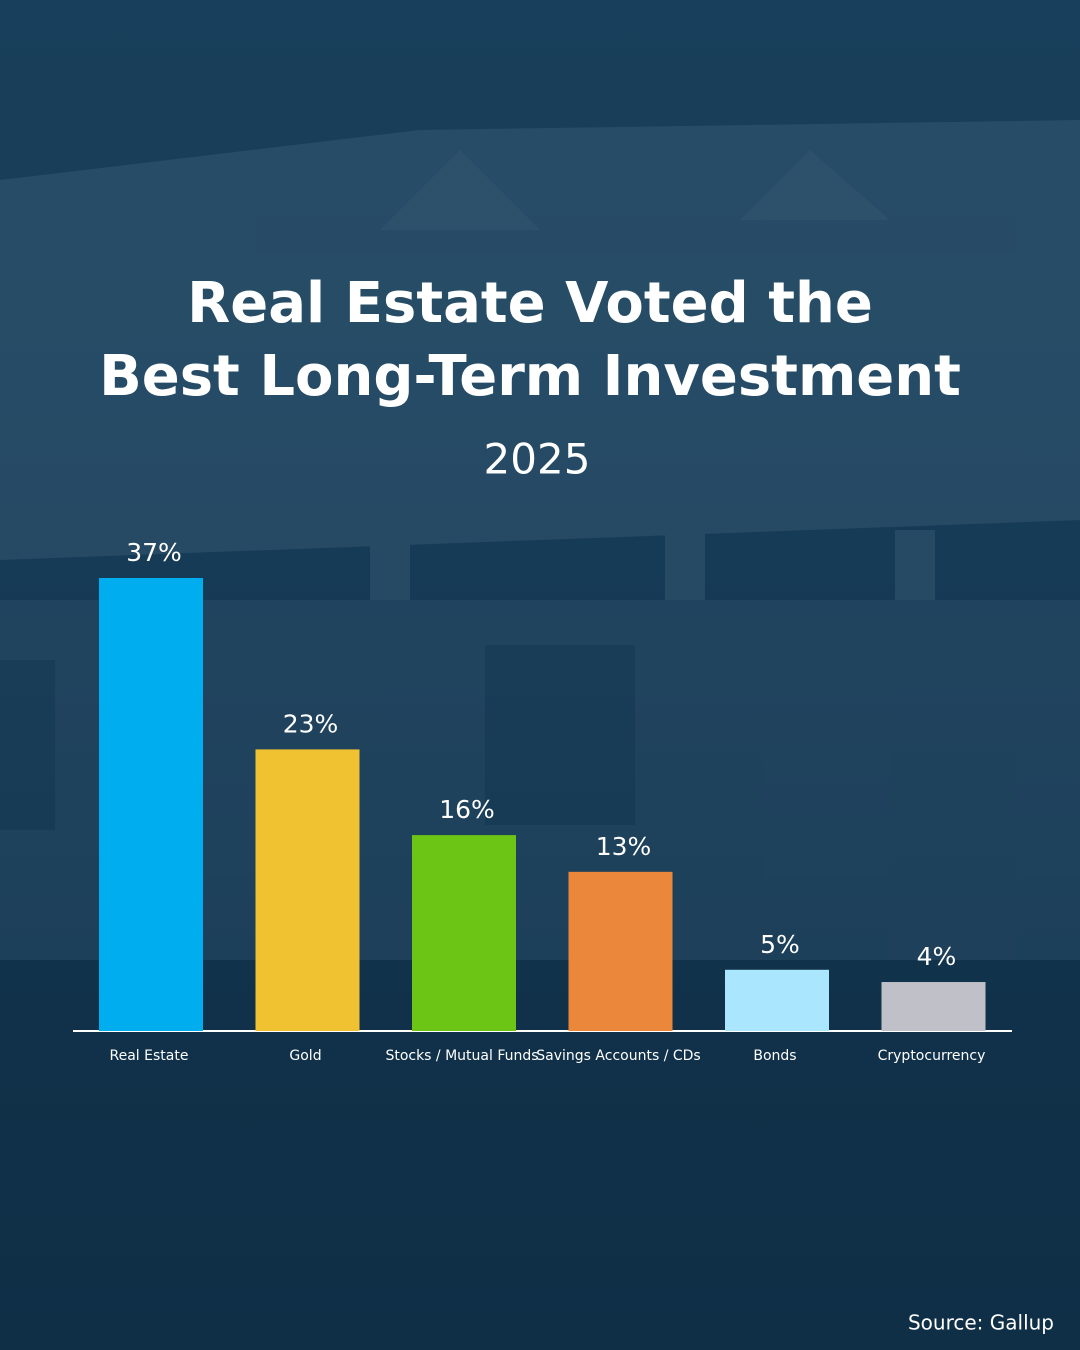  Describe the element at coordinates (530, 303) in the screenshot. I see `chart-title: Real Estate Voted the` at that location.